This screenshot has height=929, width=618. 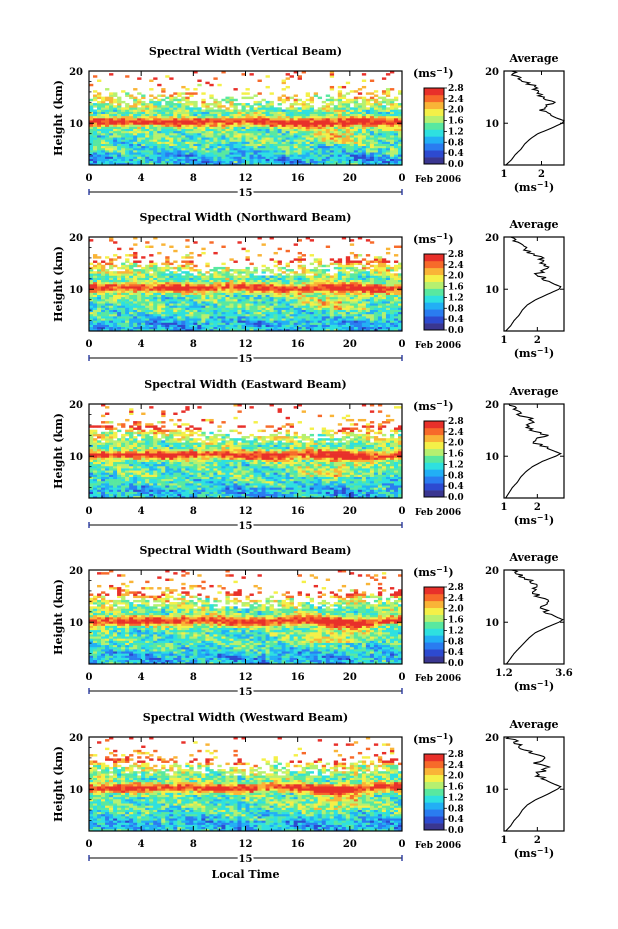 What do you see at coordinates (456, 111) in the screenshot?
I see `colorbar-tick-label: 2.0` at bounding box center [456, 111].